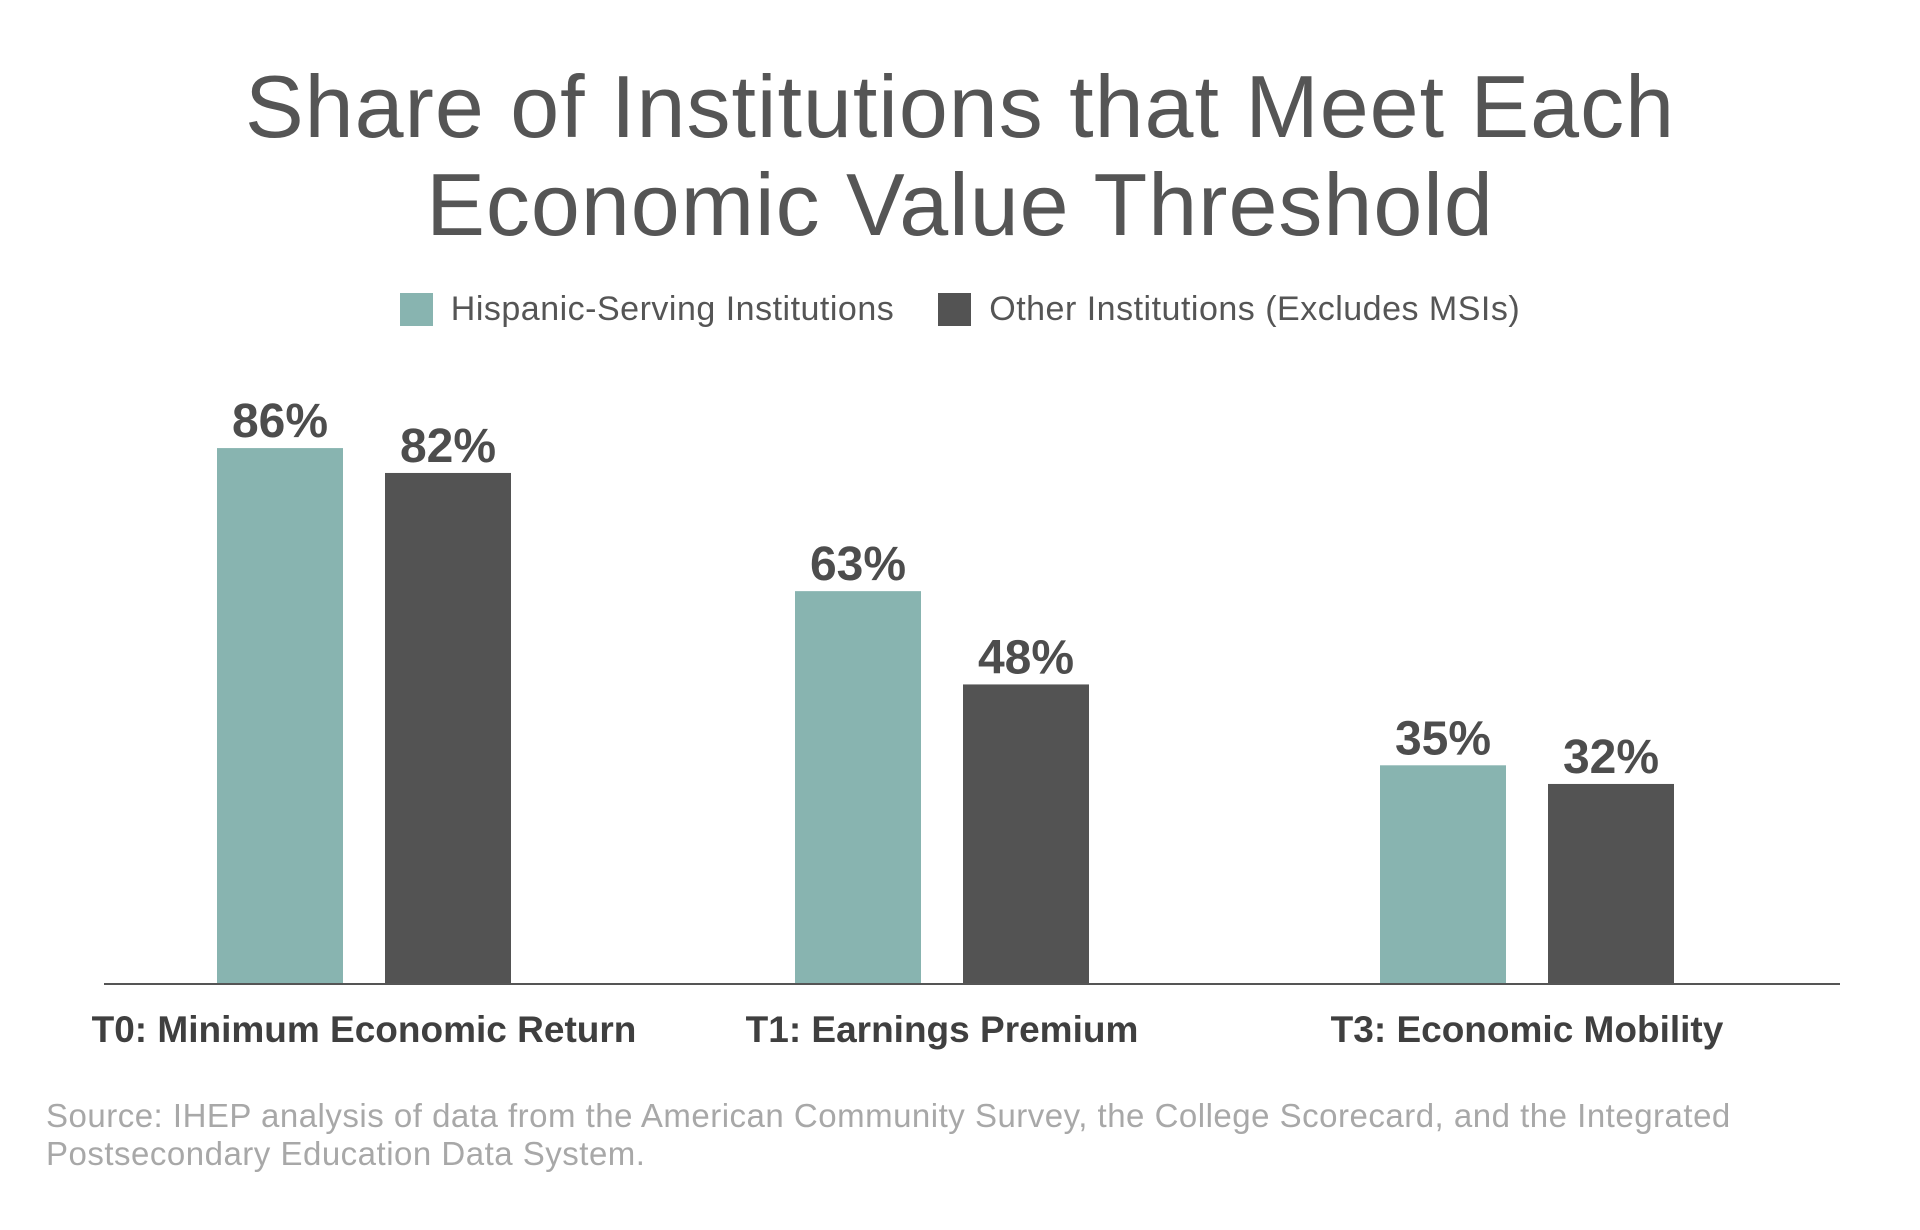 The width and height of the screenshot is (1920, 1230). Describe the element at coordinates (942, 1029) in the screenshot. I see `category-label-t1-earnings-premium: T1: Earnings Premium` at that location.